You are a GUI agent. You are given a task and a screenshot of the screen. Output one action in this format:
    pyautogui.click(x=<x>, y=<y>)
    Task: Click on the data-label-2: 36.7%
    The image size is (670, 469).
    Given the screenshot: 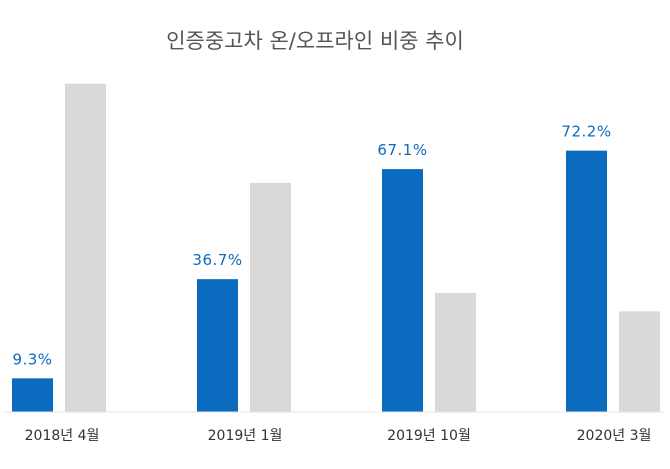 What is the action you would take?
    pyautogui.click(x=217, y=260)
    